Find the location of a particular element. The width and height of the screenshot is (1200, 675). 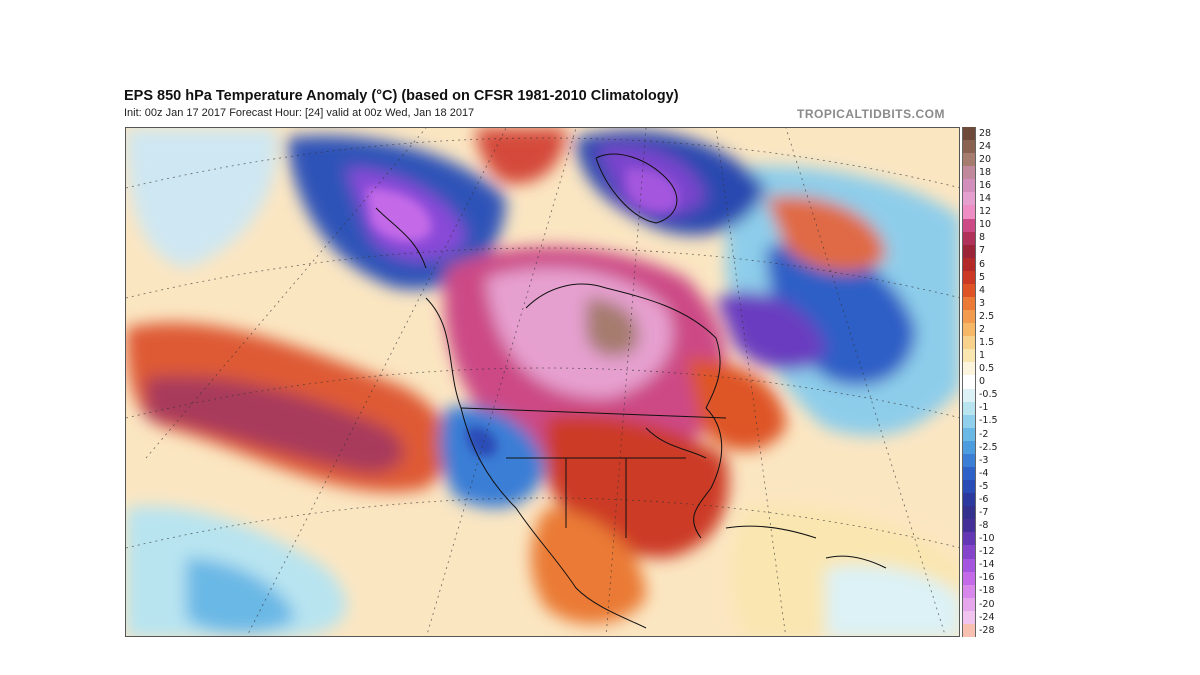

colorbar-entry: -6 is located at coordinates (985, 500).